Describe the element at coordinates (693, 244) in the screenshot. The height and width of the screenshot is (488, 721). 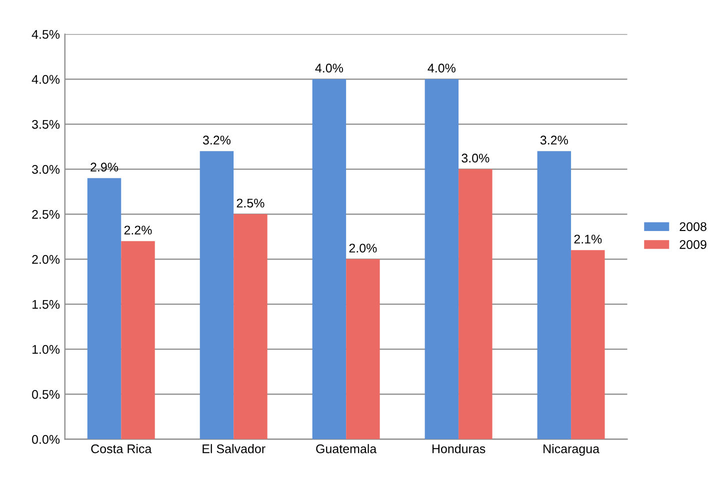
I see `legend-label: 2009` at that location.